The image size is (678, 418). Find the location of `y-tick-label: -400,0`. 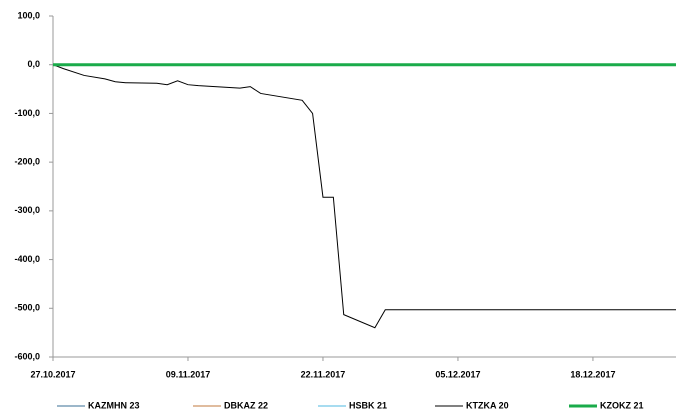

y-tick-label: -400,0 is located at coordinates (27, 259).